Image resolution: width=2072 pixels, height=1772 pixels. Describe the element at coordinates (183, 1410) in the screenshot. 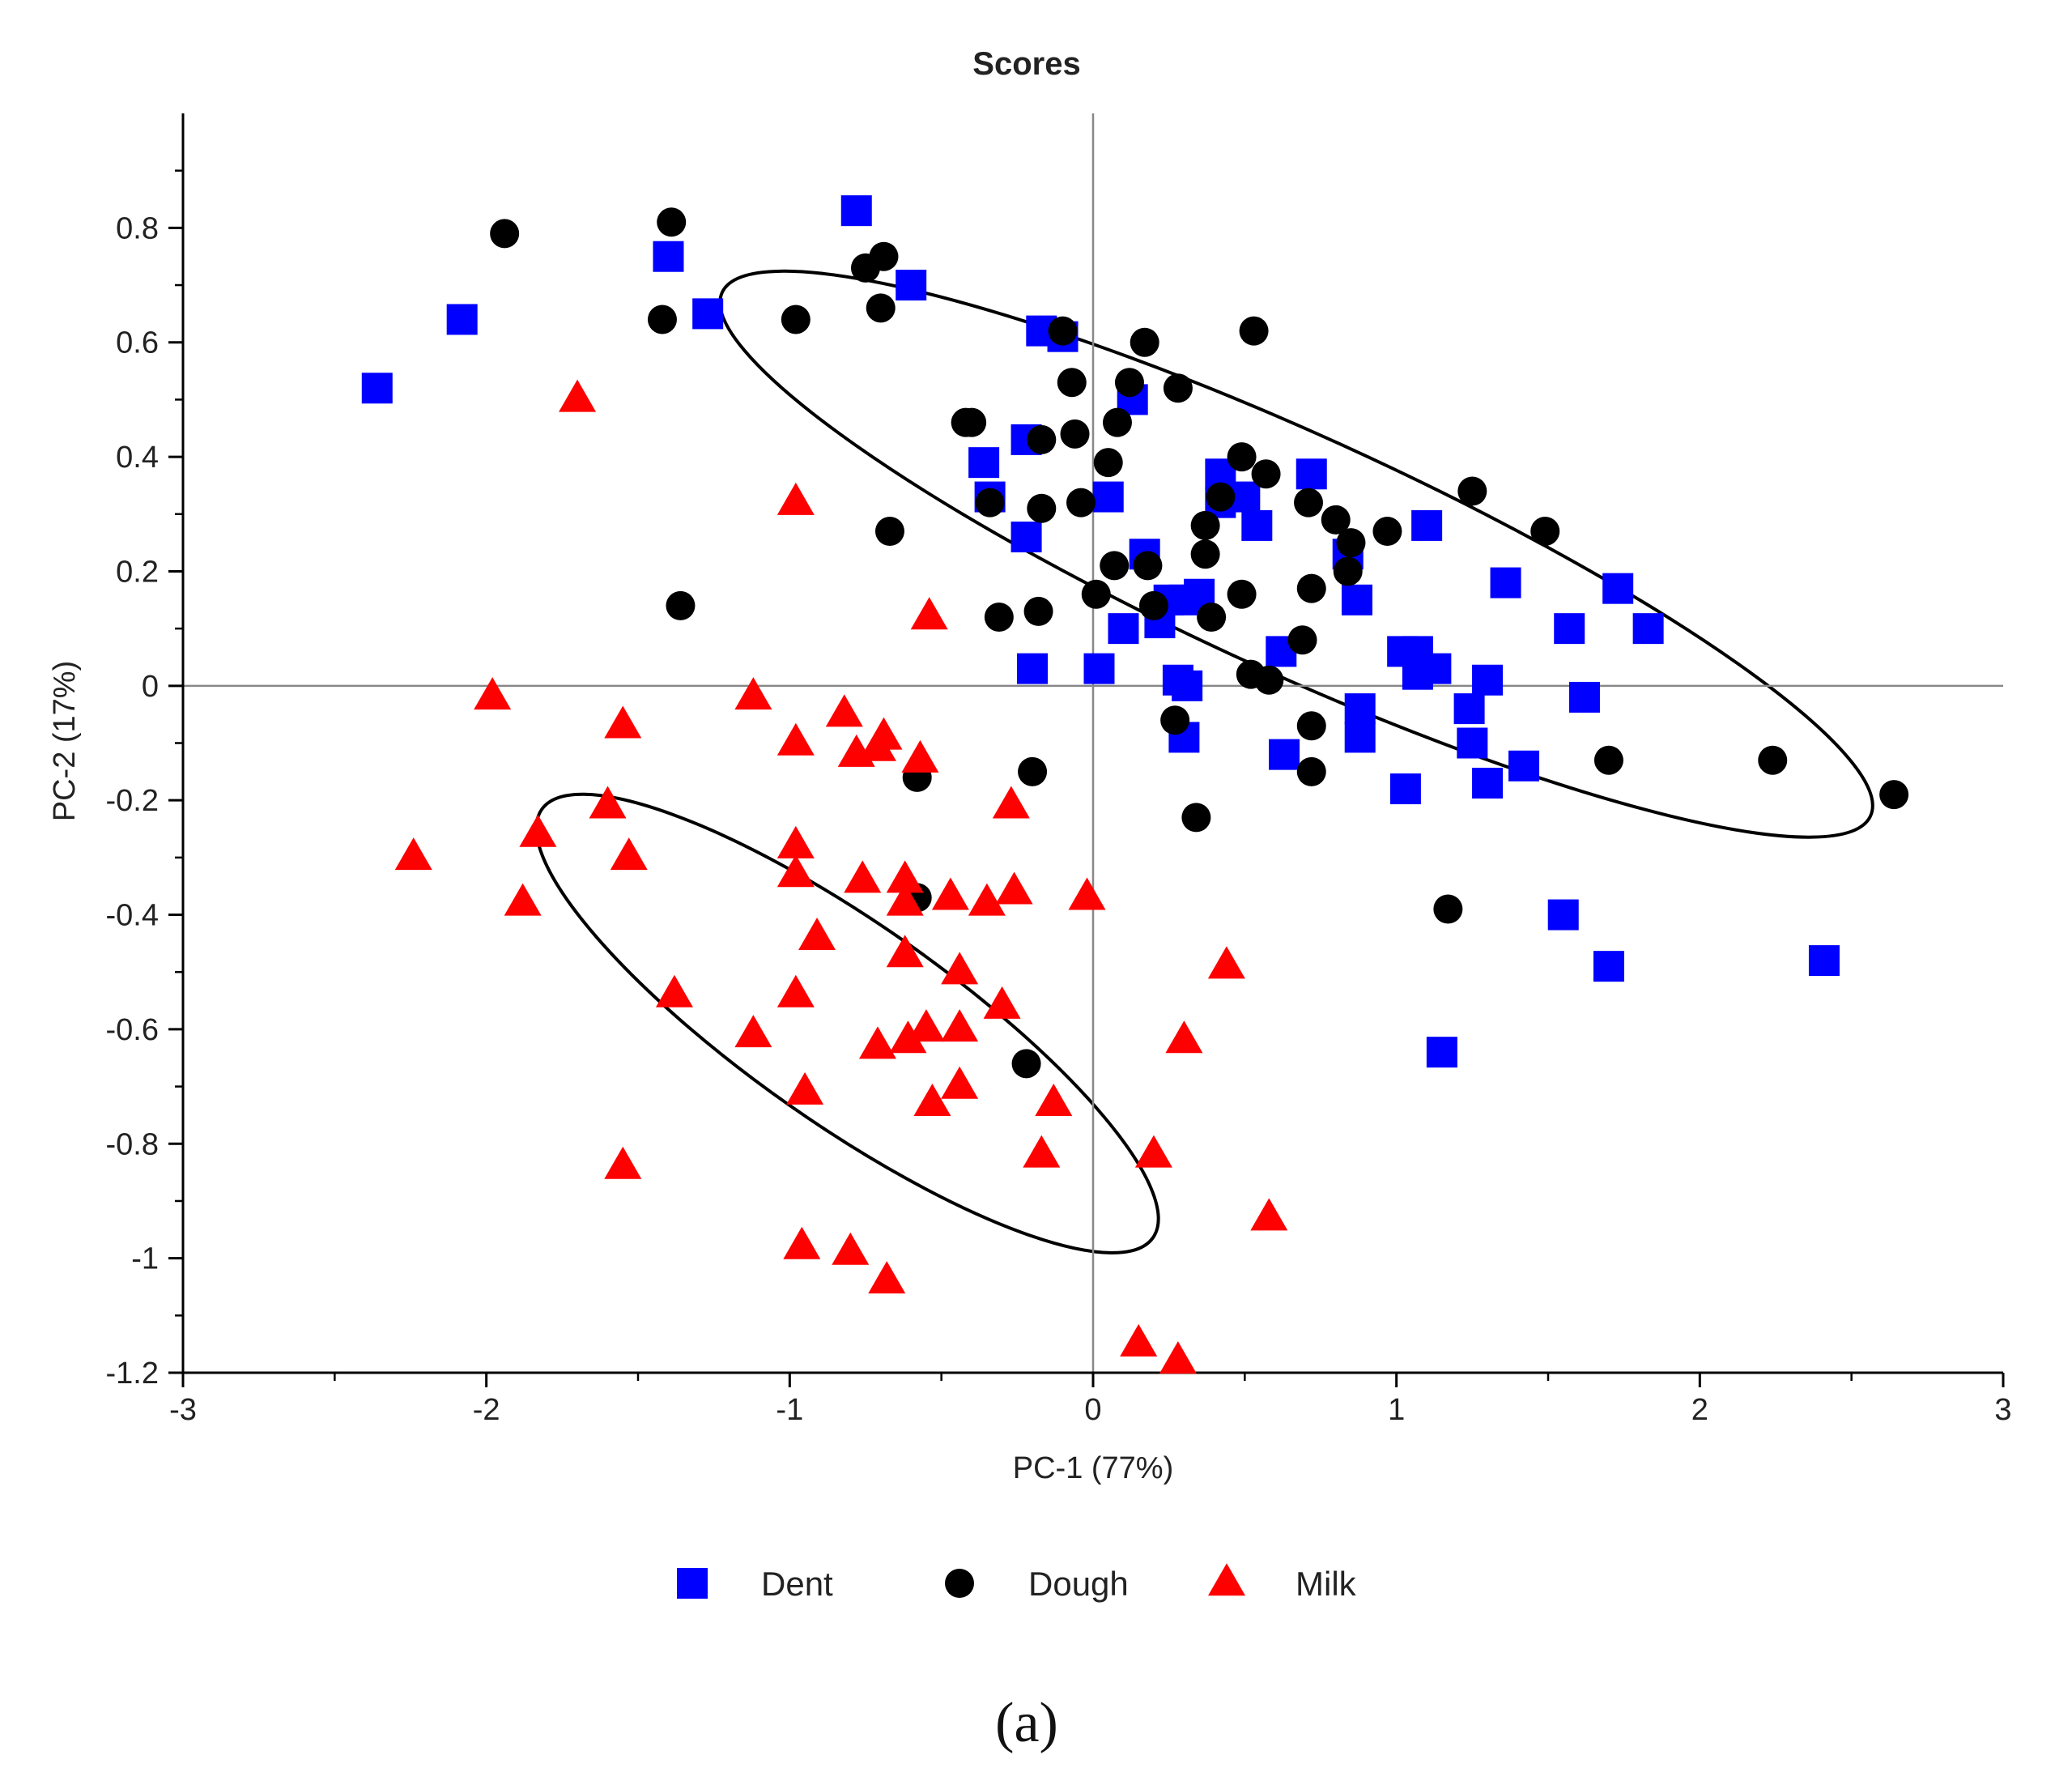

I see `x-tick-label: -3` at that location.